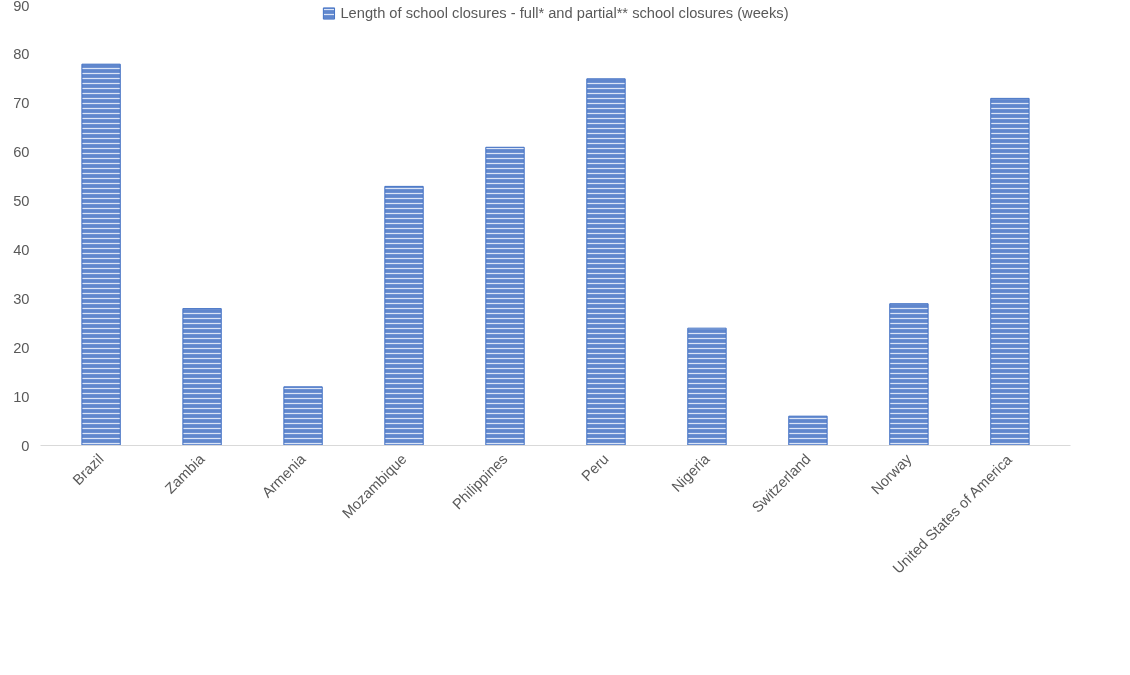 Image resolution: width=1130 pixels, height=675 pixels. I want to click on y-tick-label: 30, so click(21, 298).